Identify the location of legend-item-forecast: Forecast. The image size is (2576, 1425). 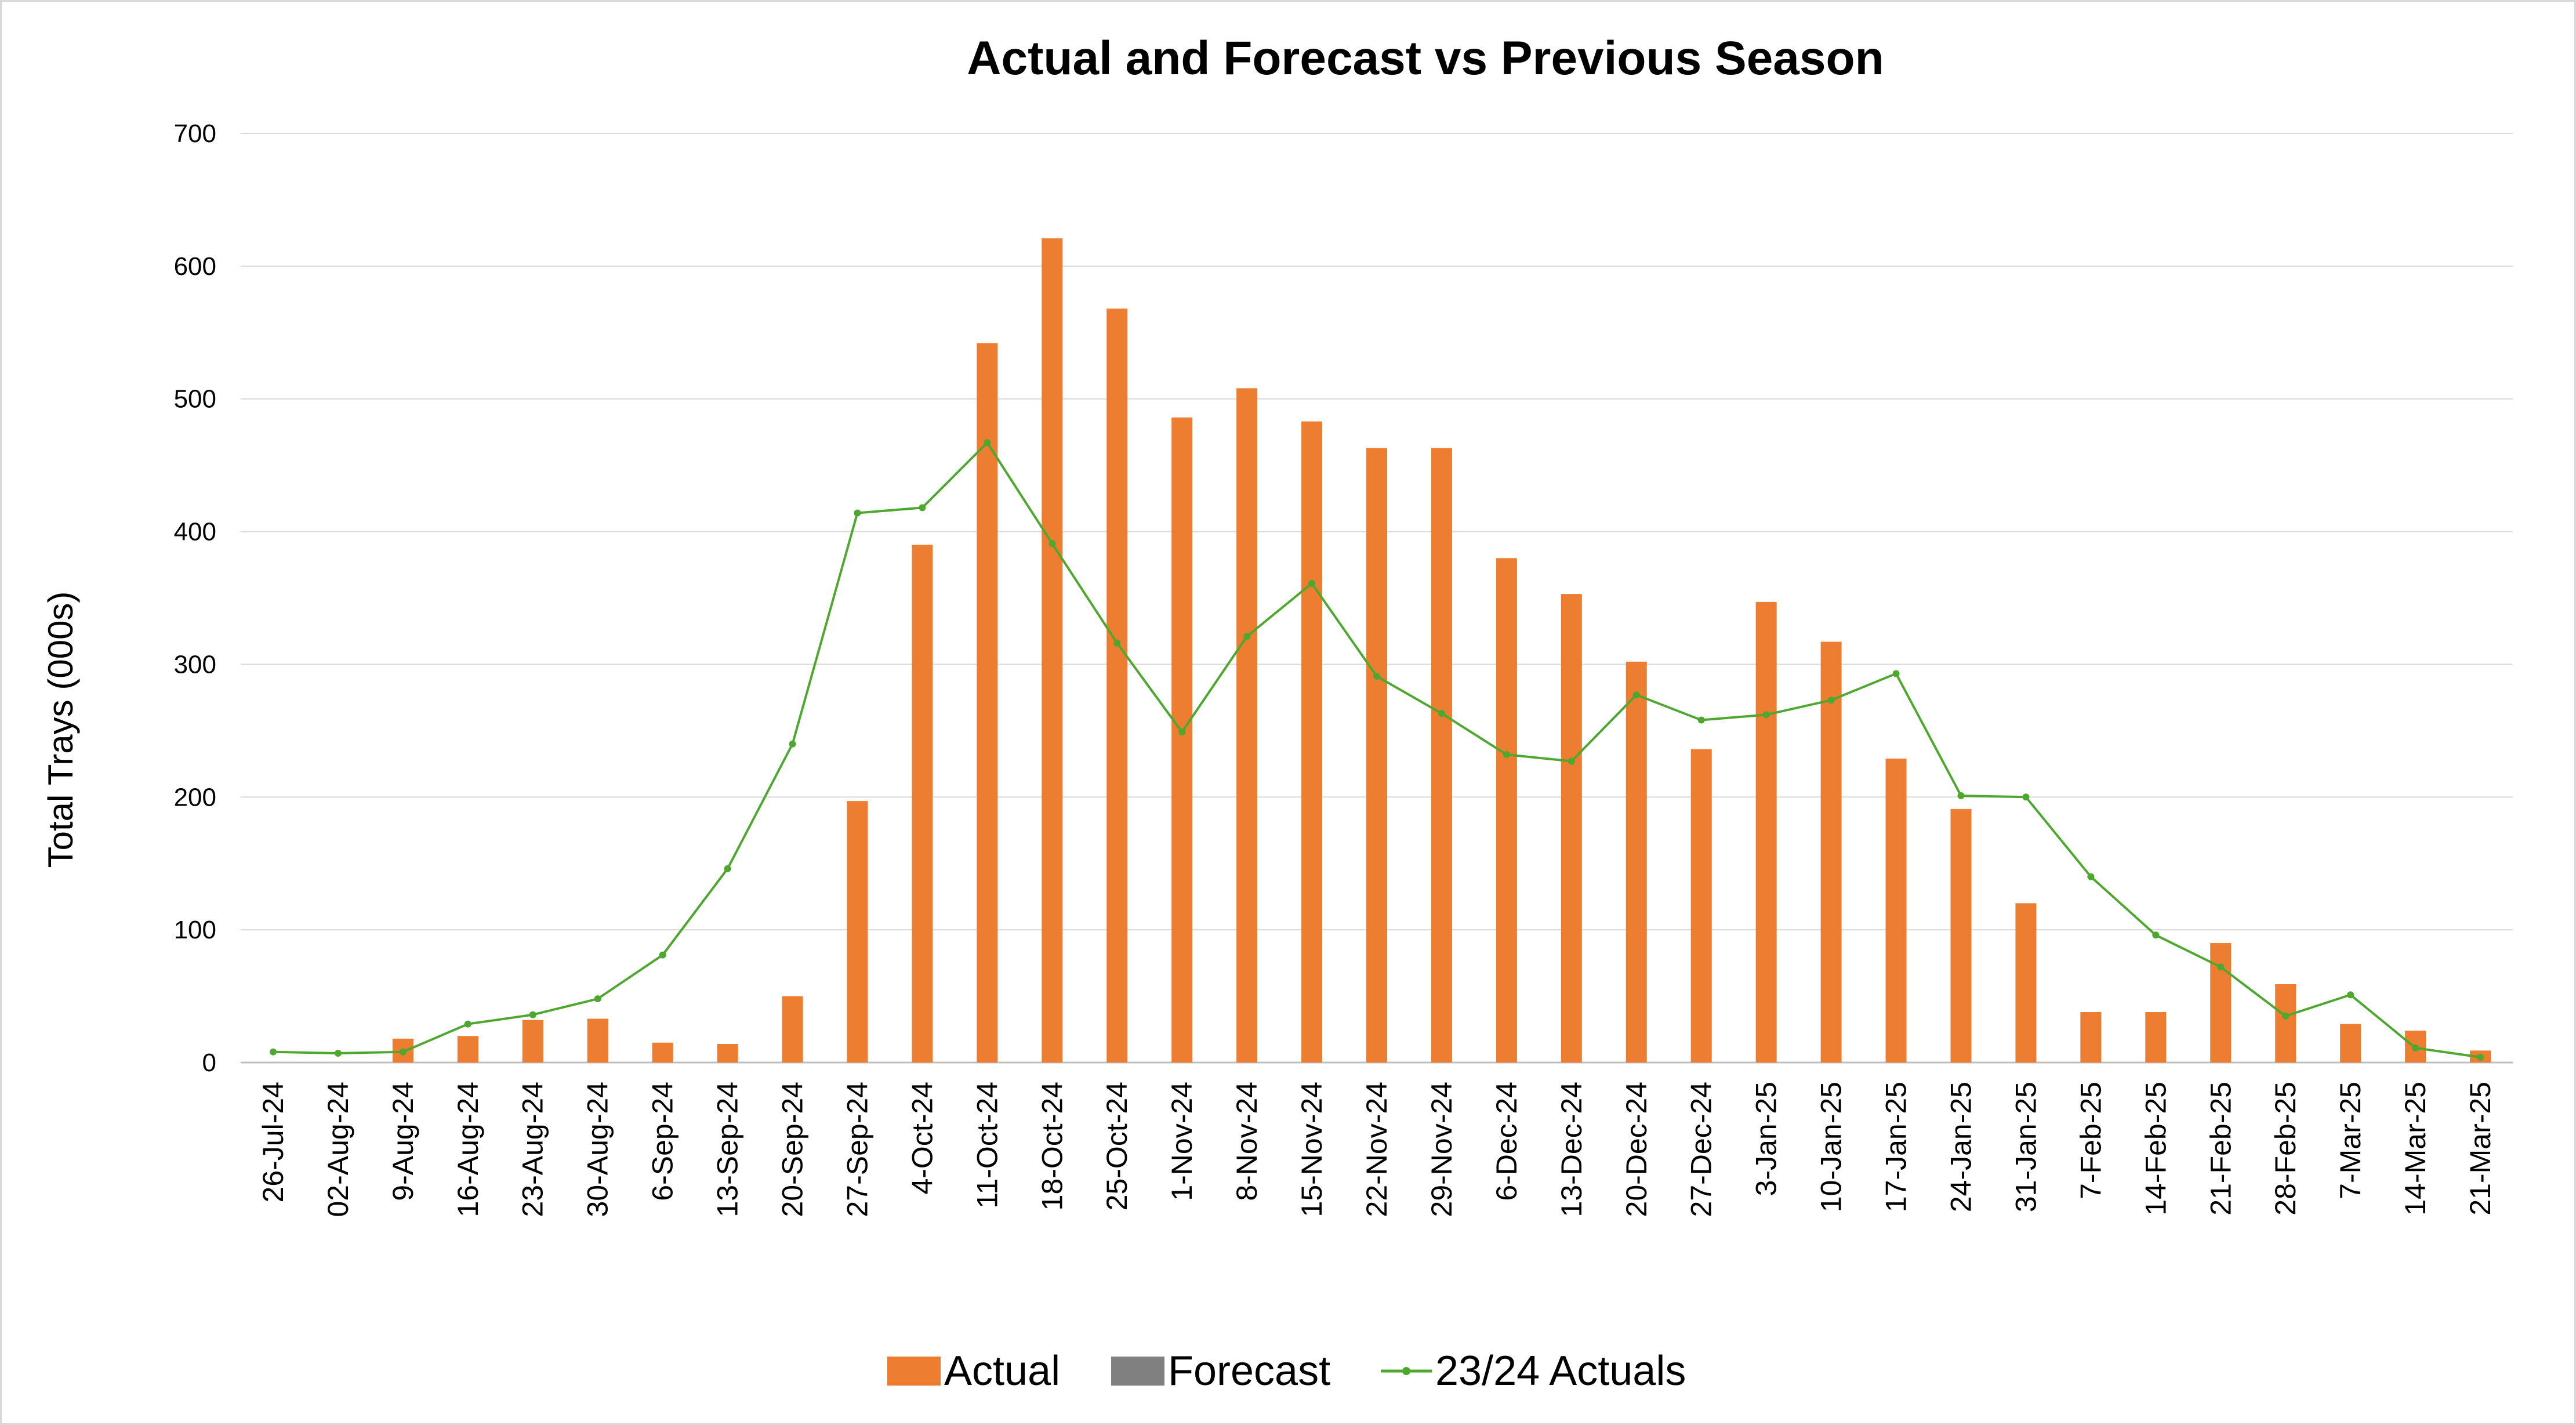
(1220, 1371).